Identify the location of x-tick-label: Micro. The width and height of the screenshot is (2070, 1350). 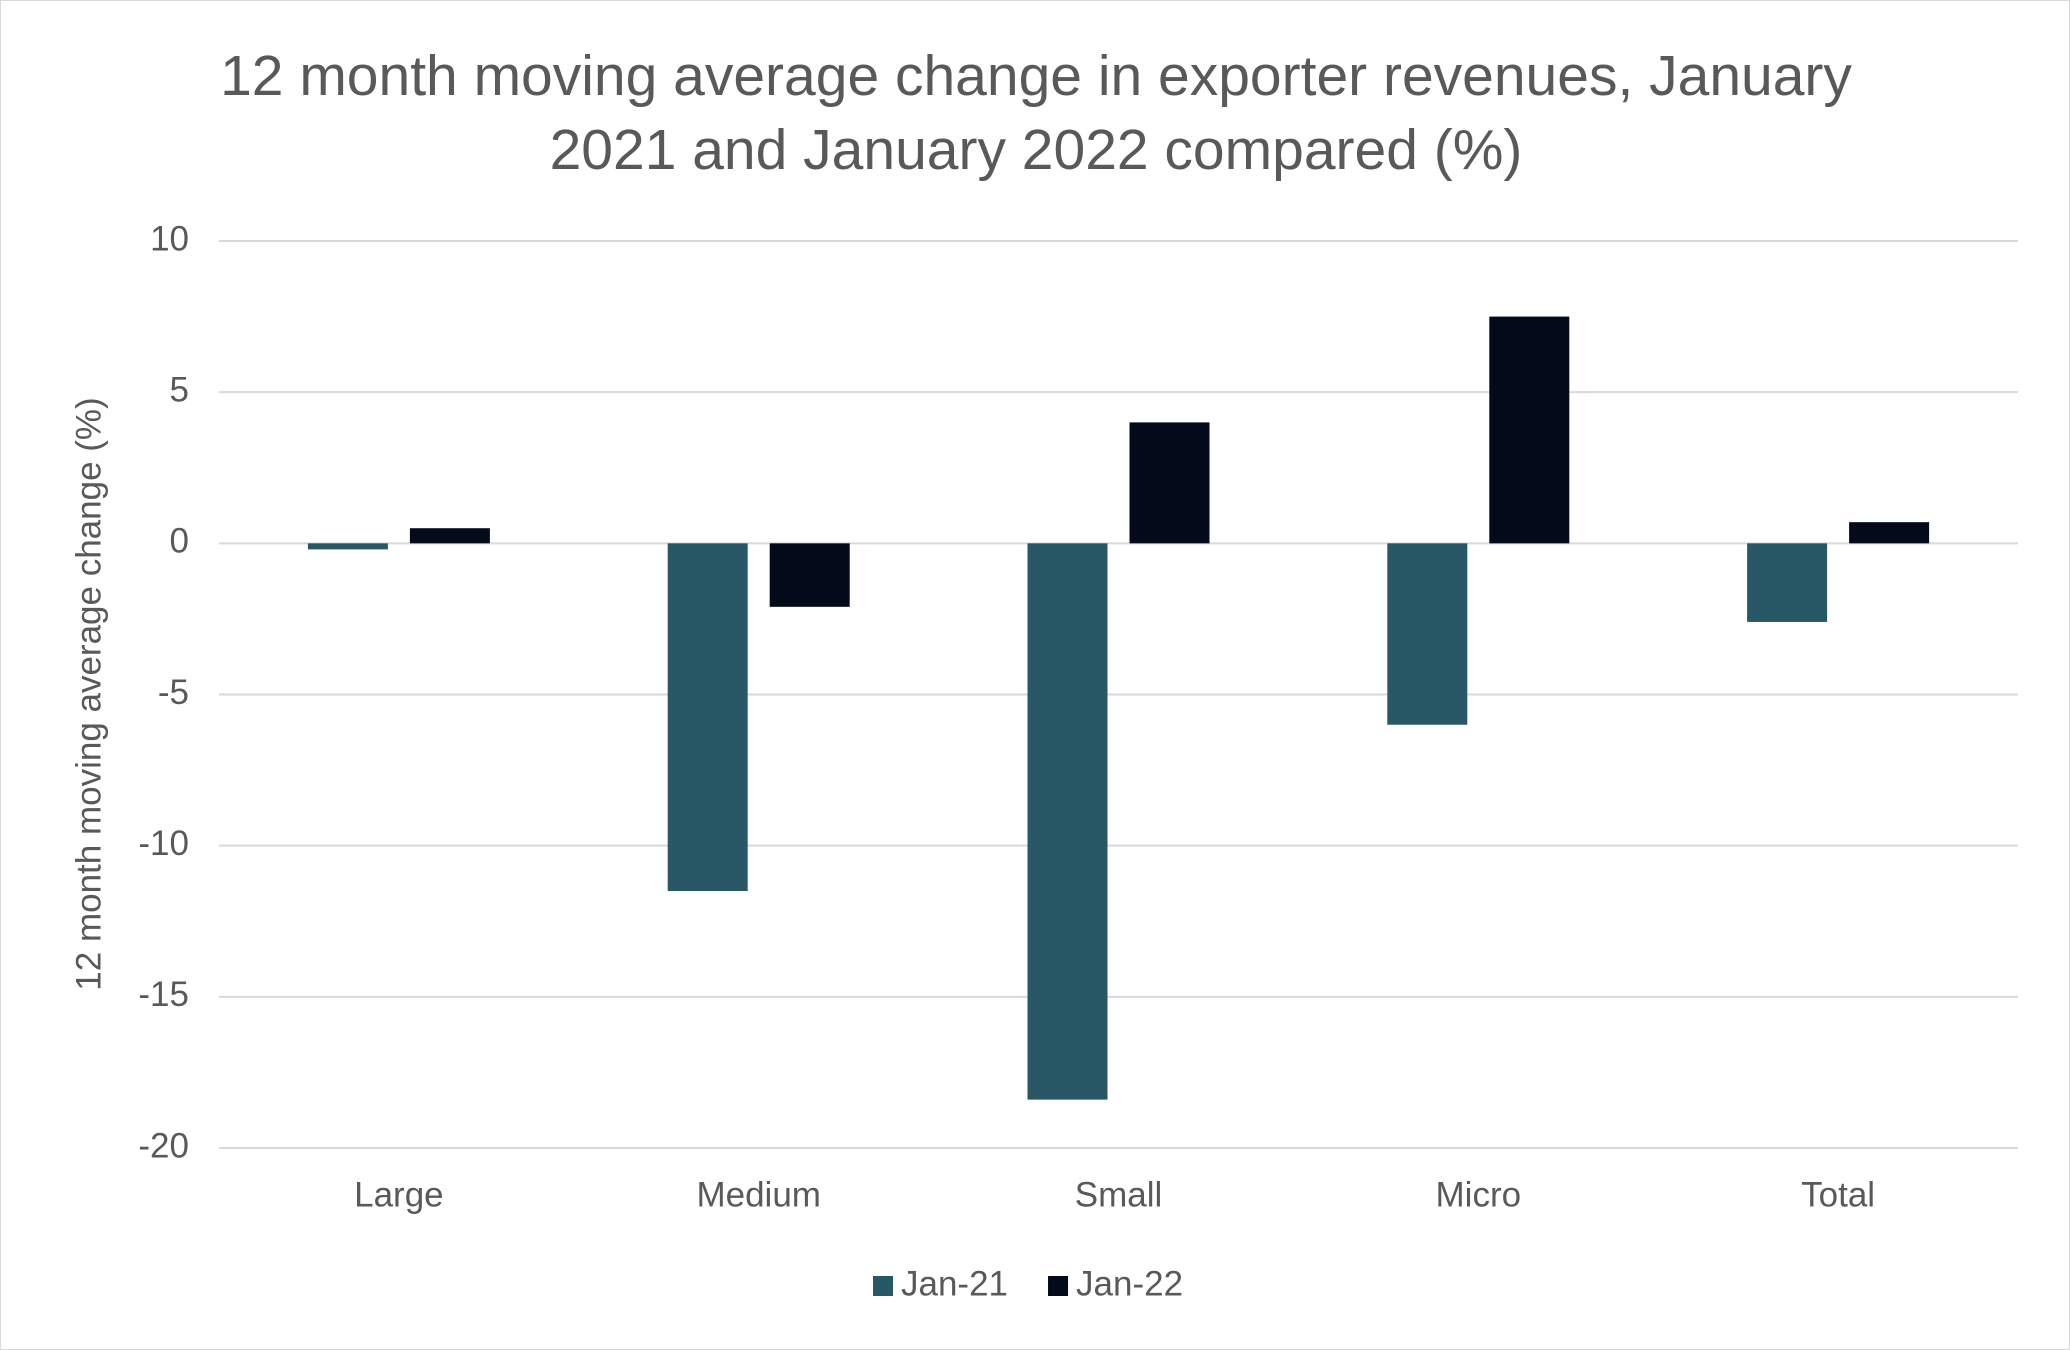
(1479, 1194).